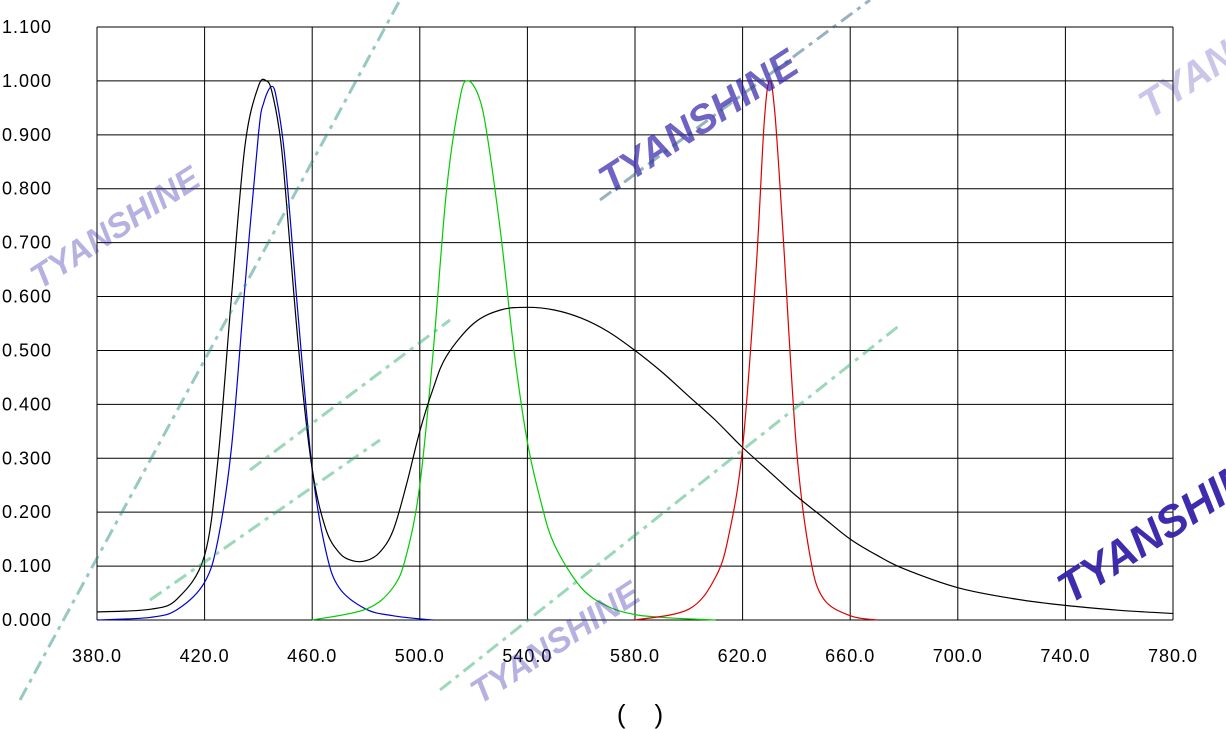  I want to click on y-tick-label: 0.500, so click(27, 350).